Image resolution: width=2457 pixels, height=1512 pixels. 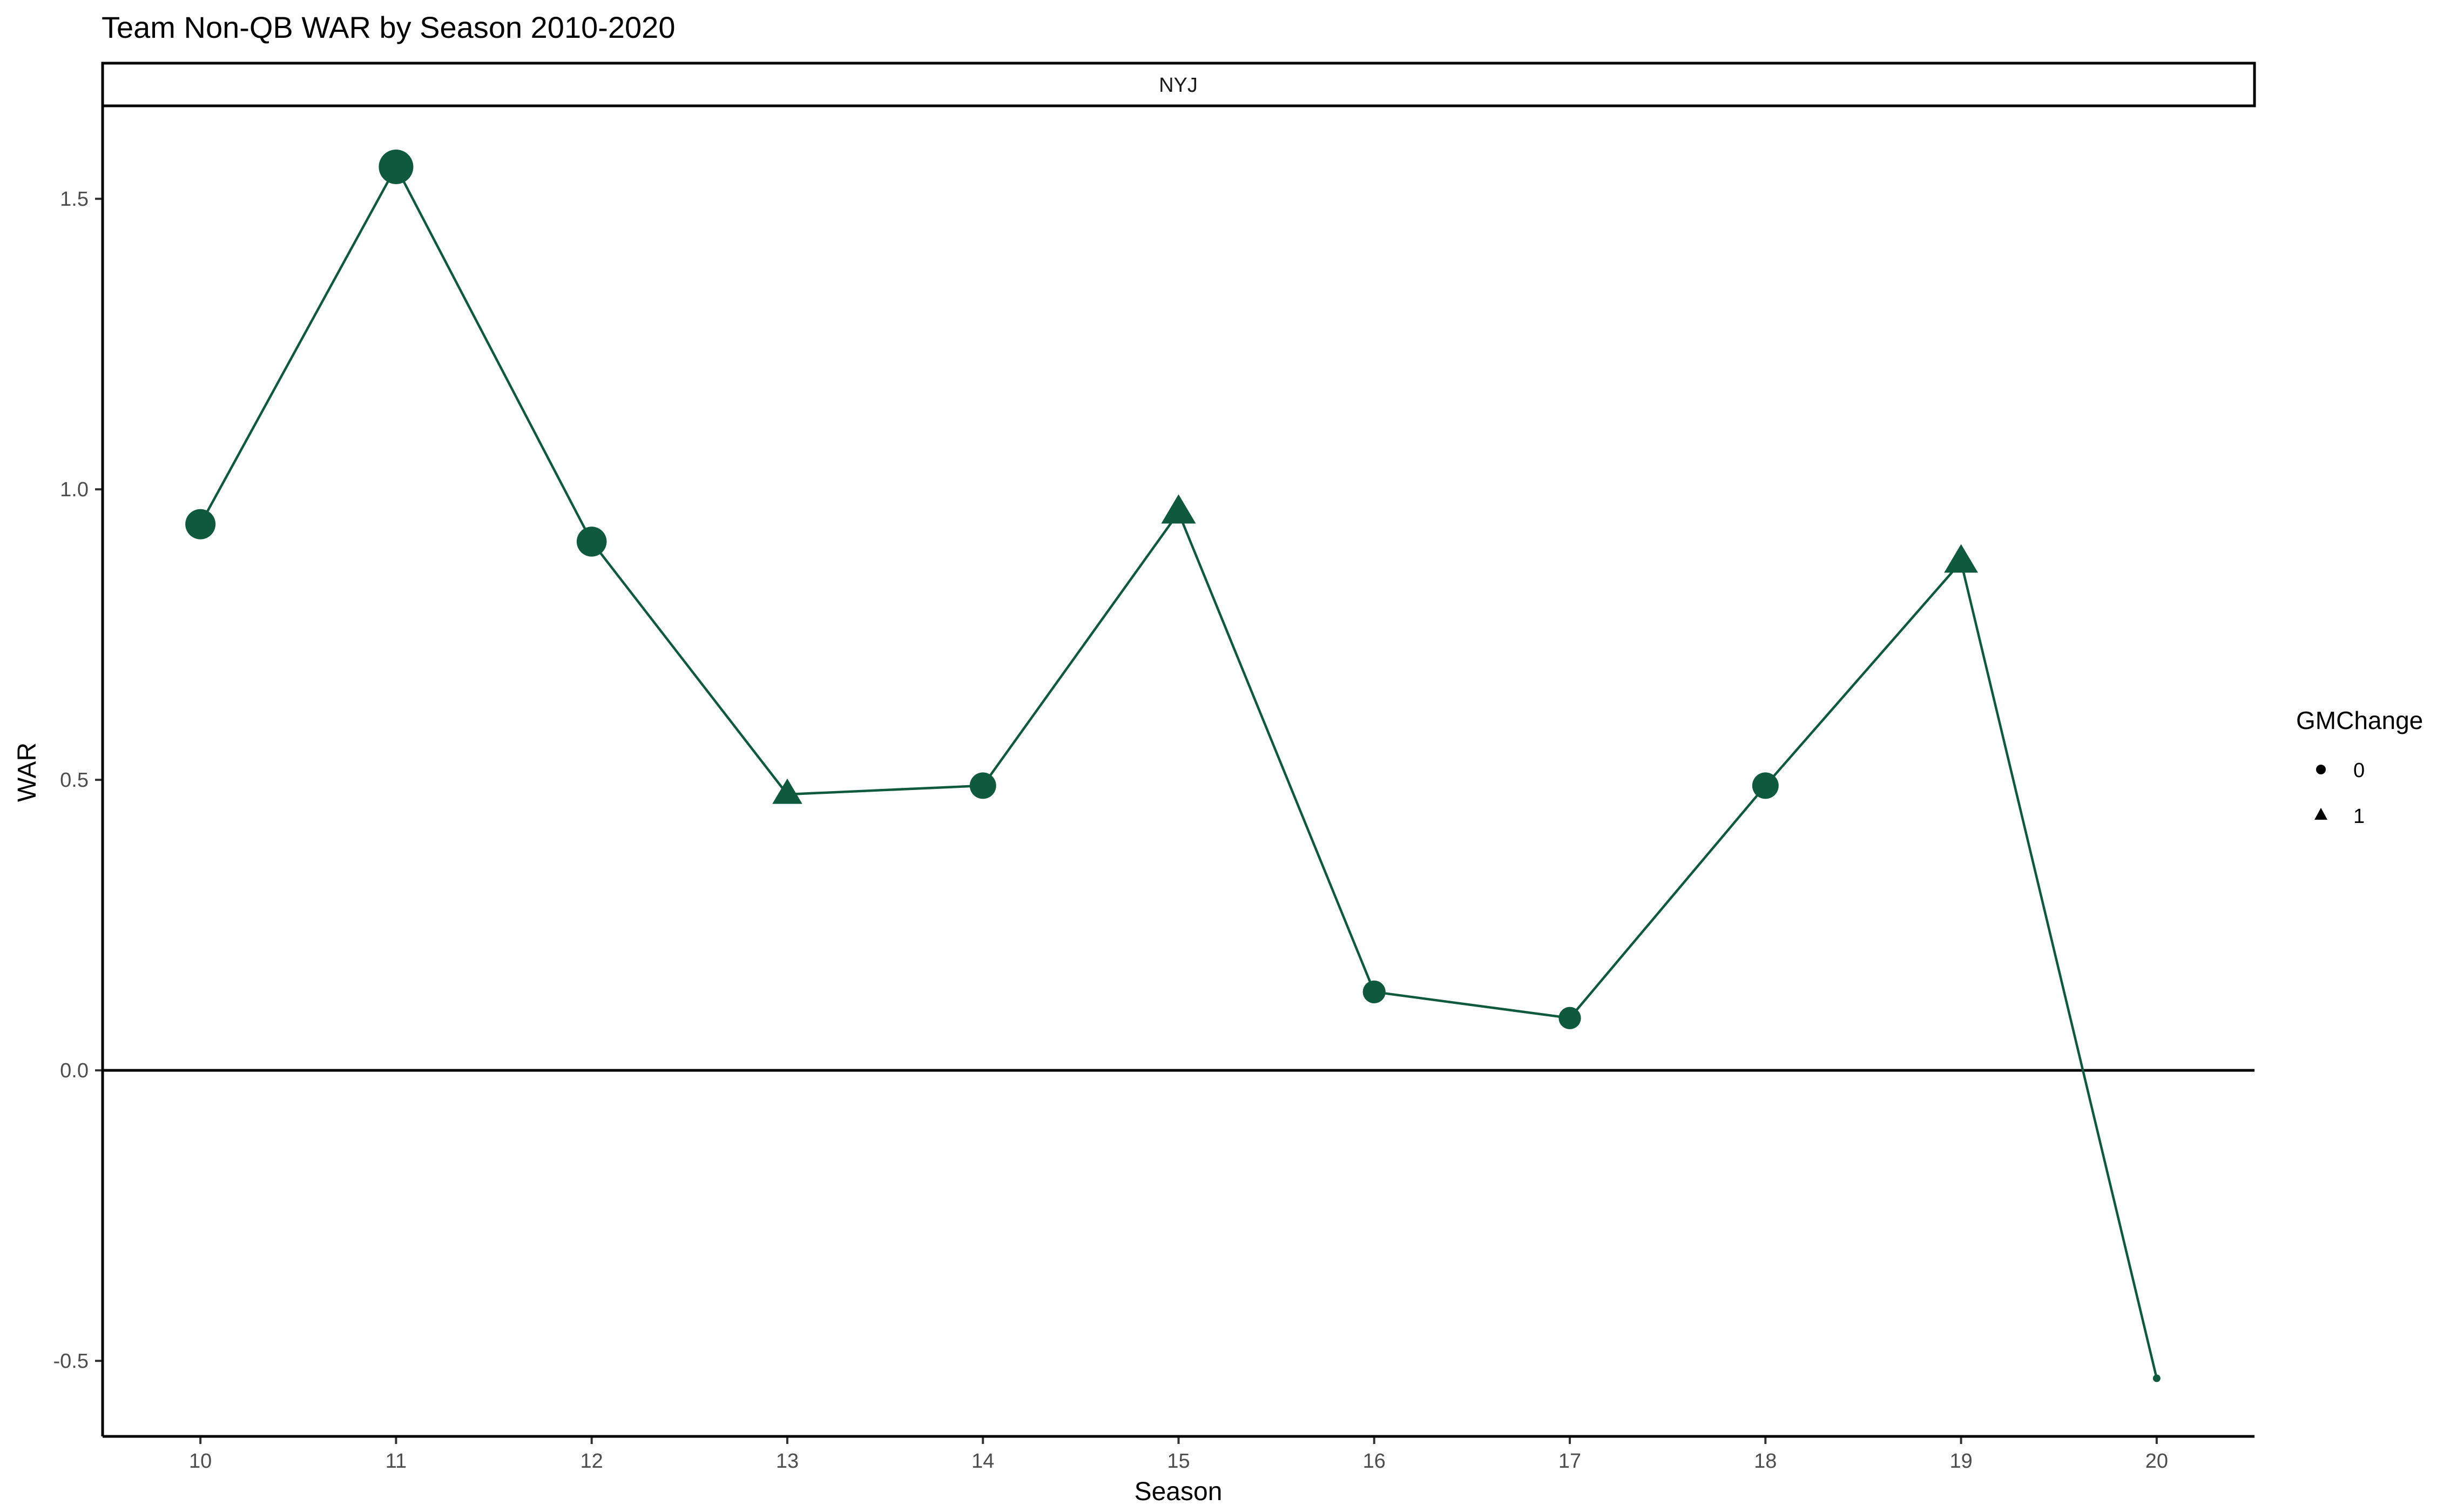 What do you see at coordinates (2359, 771) in the screenshot?
I see `legend-label-0: 0` at bounding box center [2359, 771].